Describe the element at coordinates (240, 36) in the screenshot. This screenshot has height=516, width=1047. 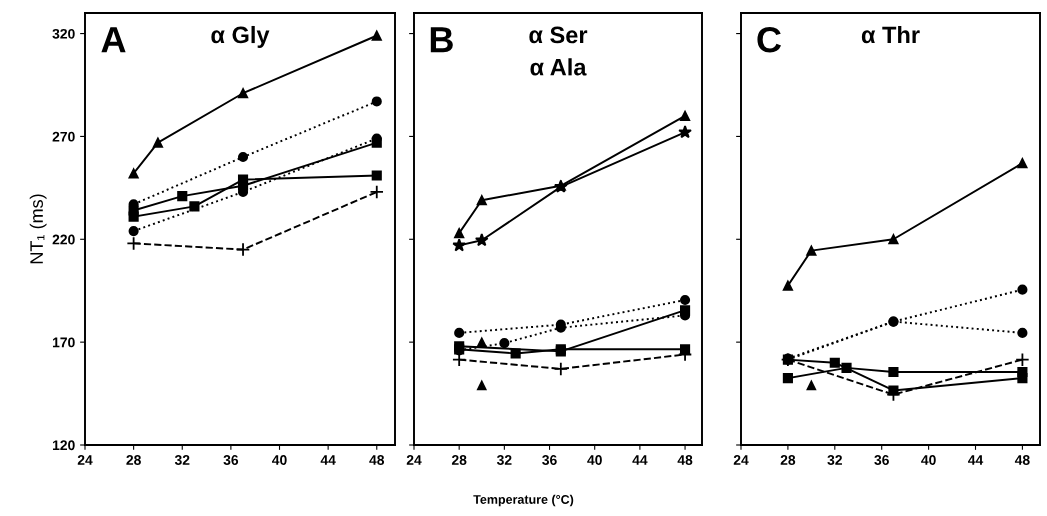
I see `text: α Gly` at that location.